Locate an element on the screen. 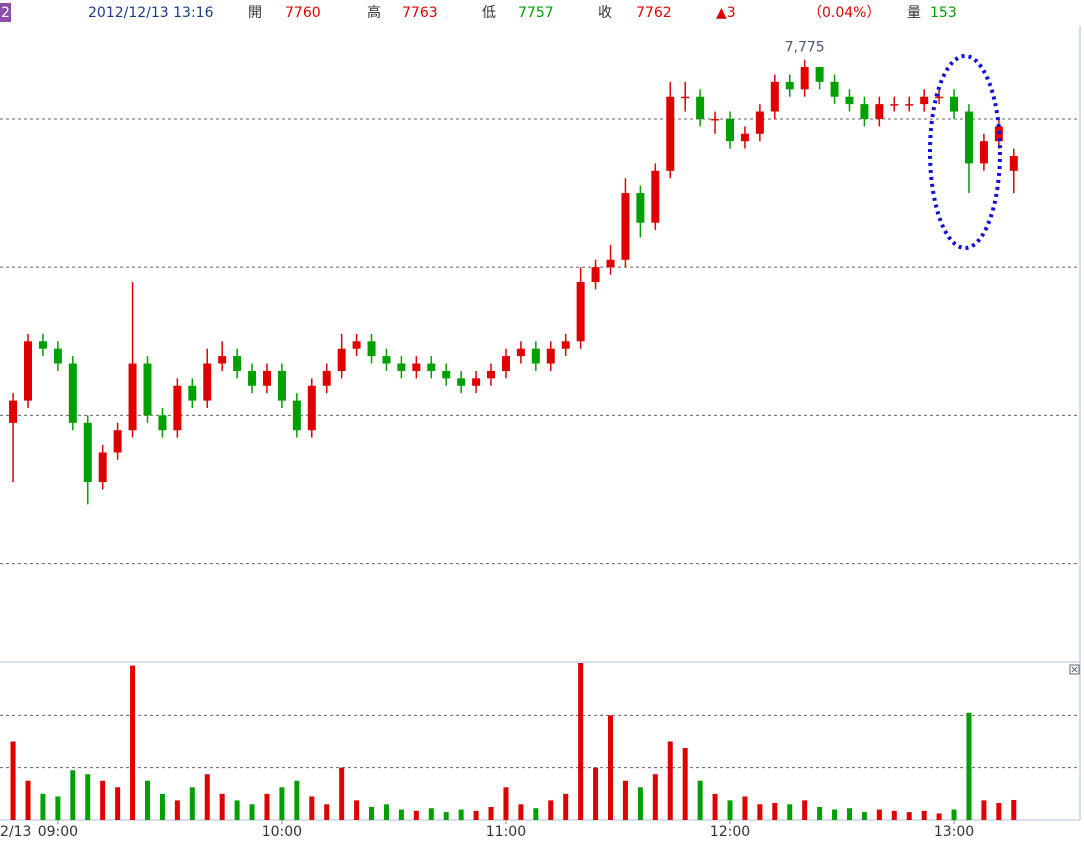 Image resolution: width=1084 pixels, height=843 pixels. volume-label: 量 is located at coordinates (914, 13).